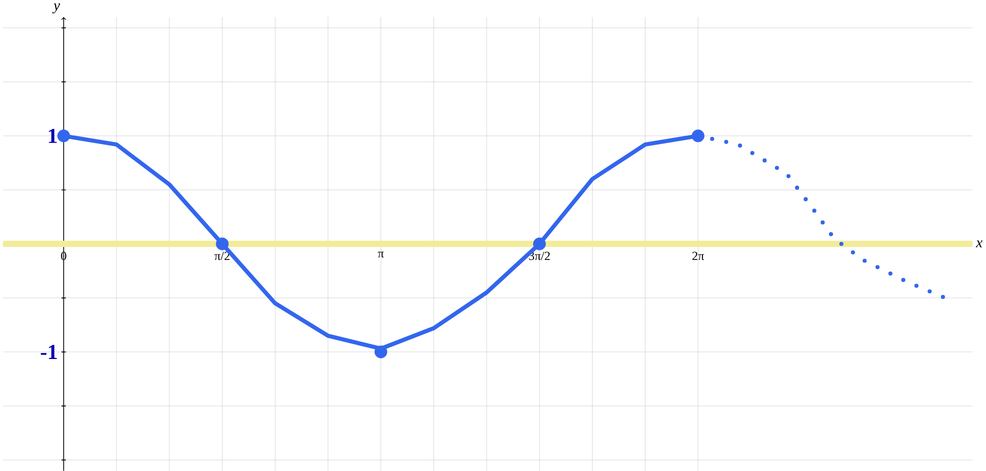  I want to click on y-tick-label: 1, so click(52, 135).